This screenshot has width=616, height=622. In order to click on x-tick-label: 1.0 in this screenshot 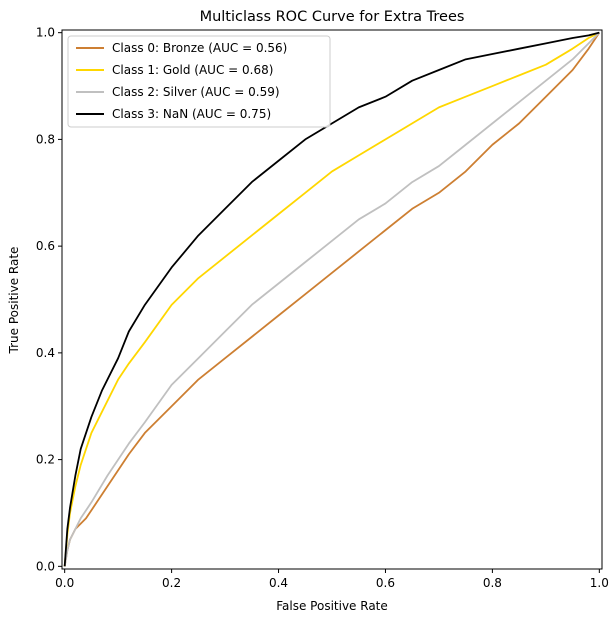, I will do `click(599, 583)`.